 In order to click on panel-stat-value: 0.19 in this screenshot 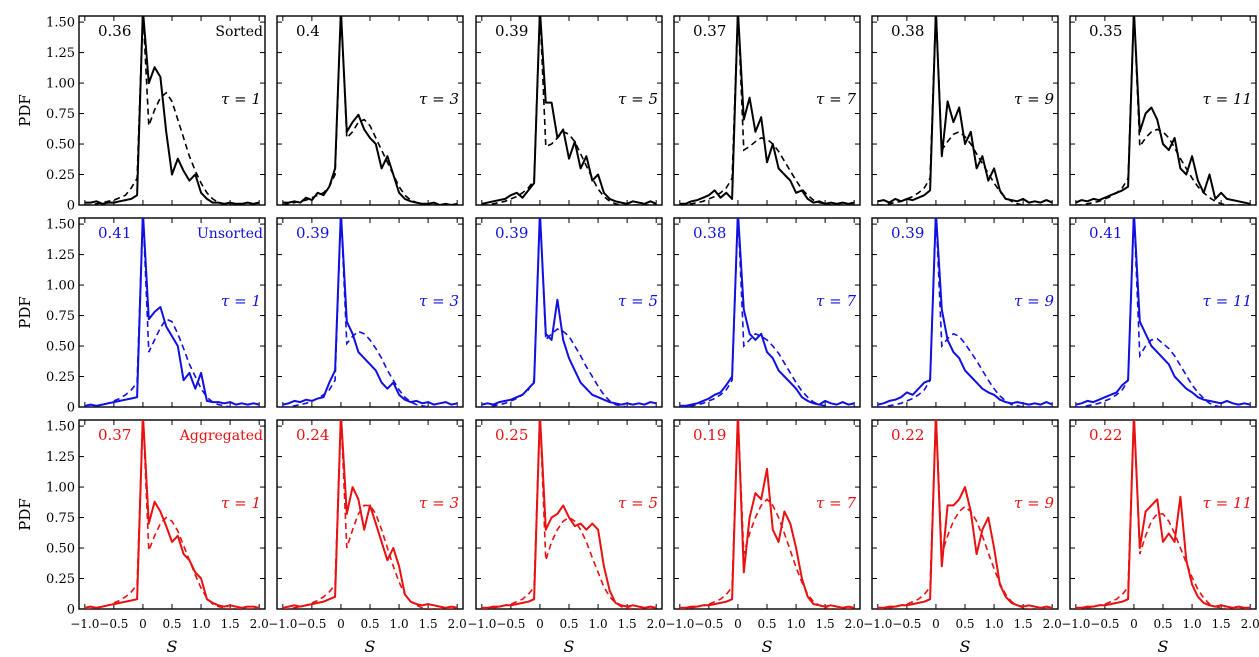, I will do `click(709, 435)`.